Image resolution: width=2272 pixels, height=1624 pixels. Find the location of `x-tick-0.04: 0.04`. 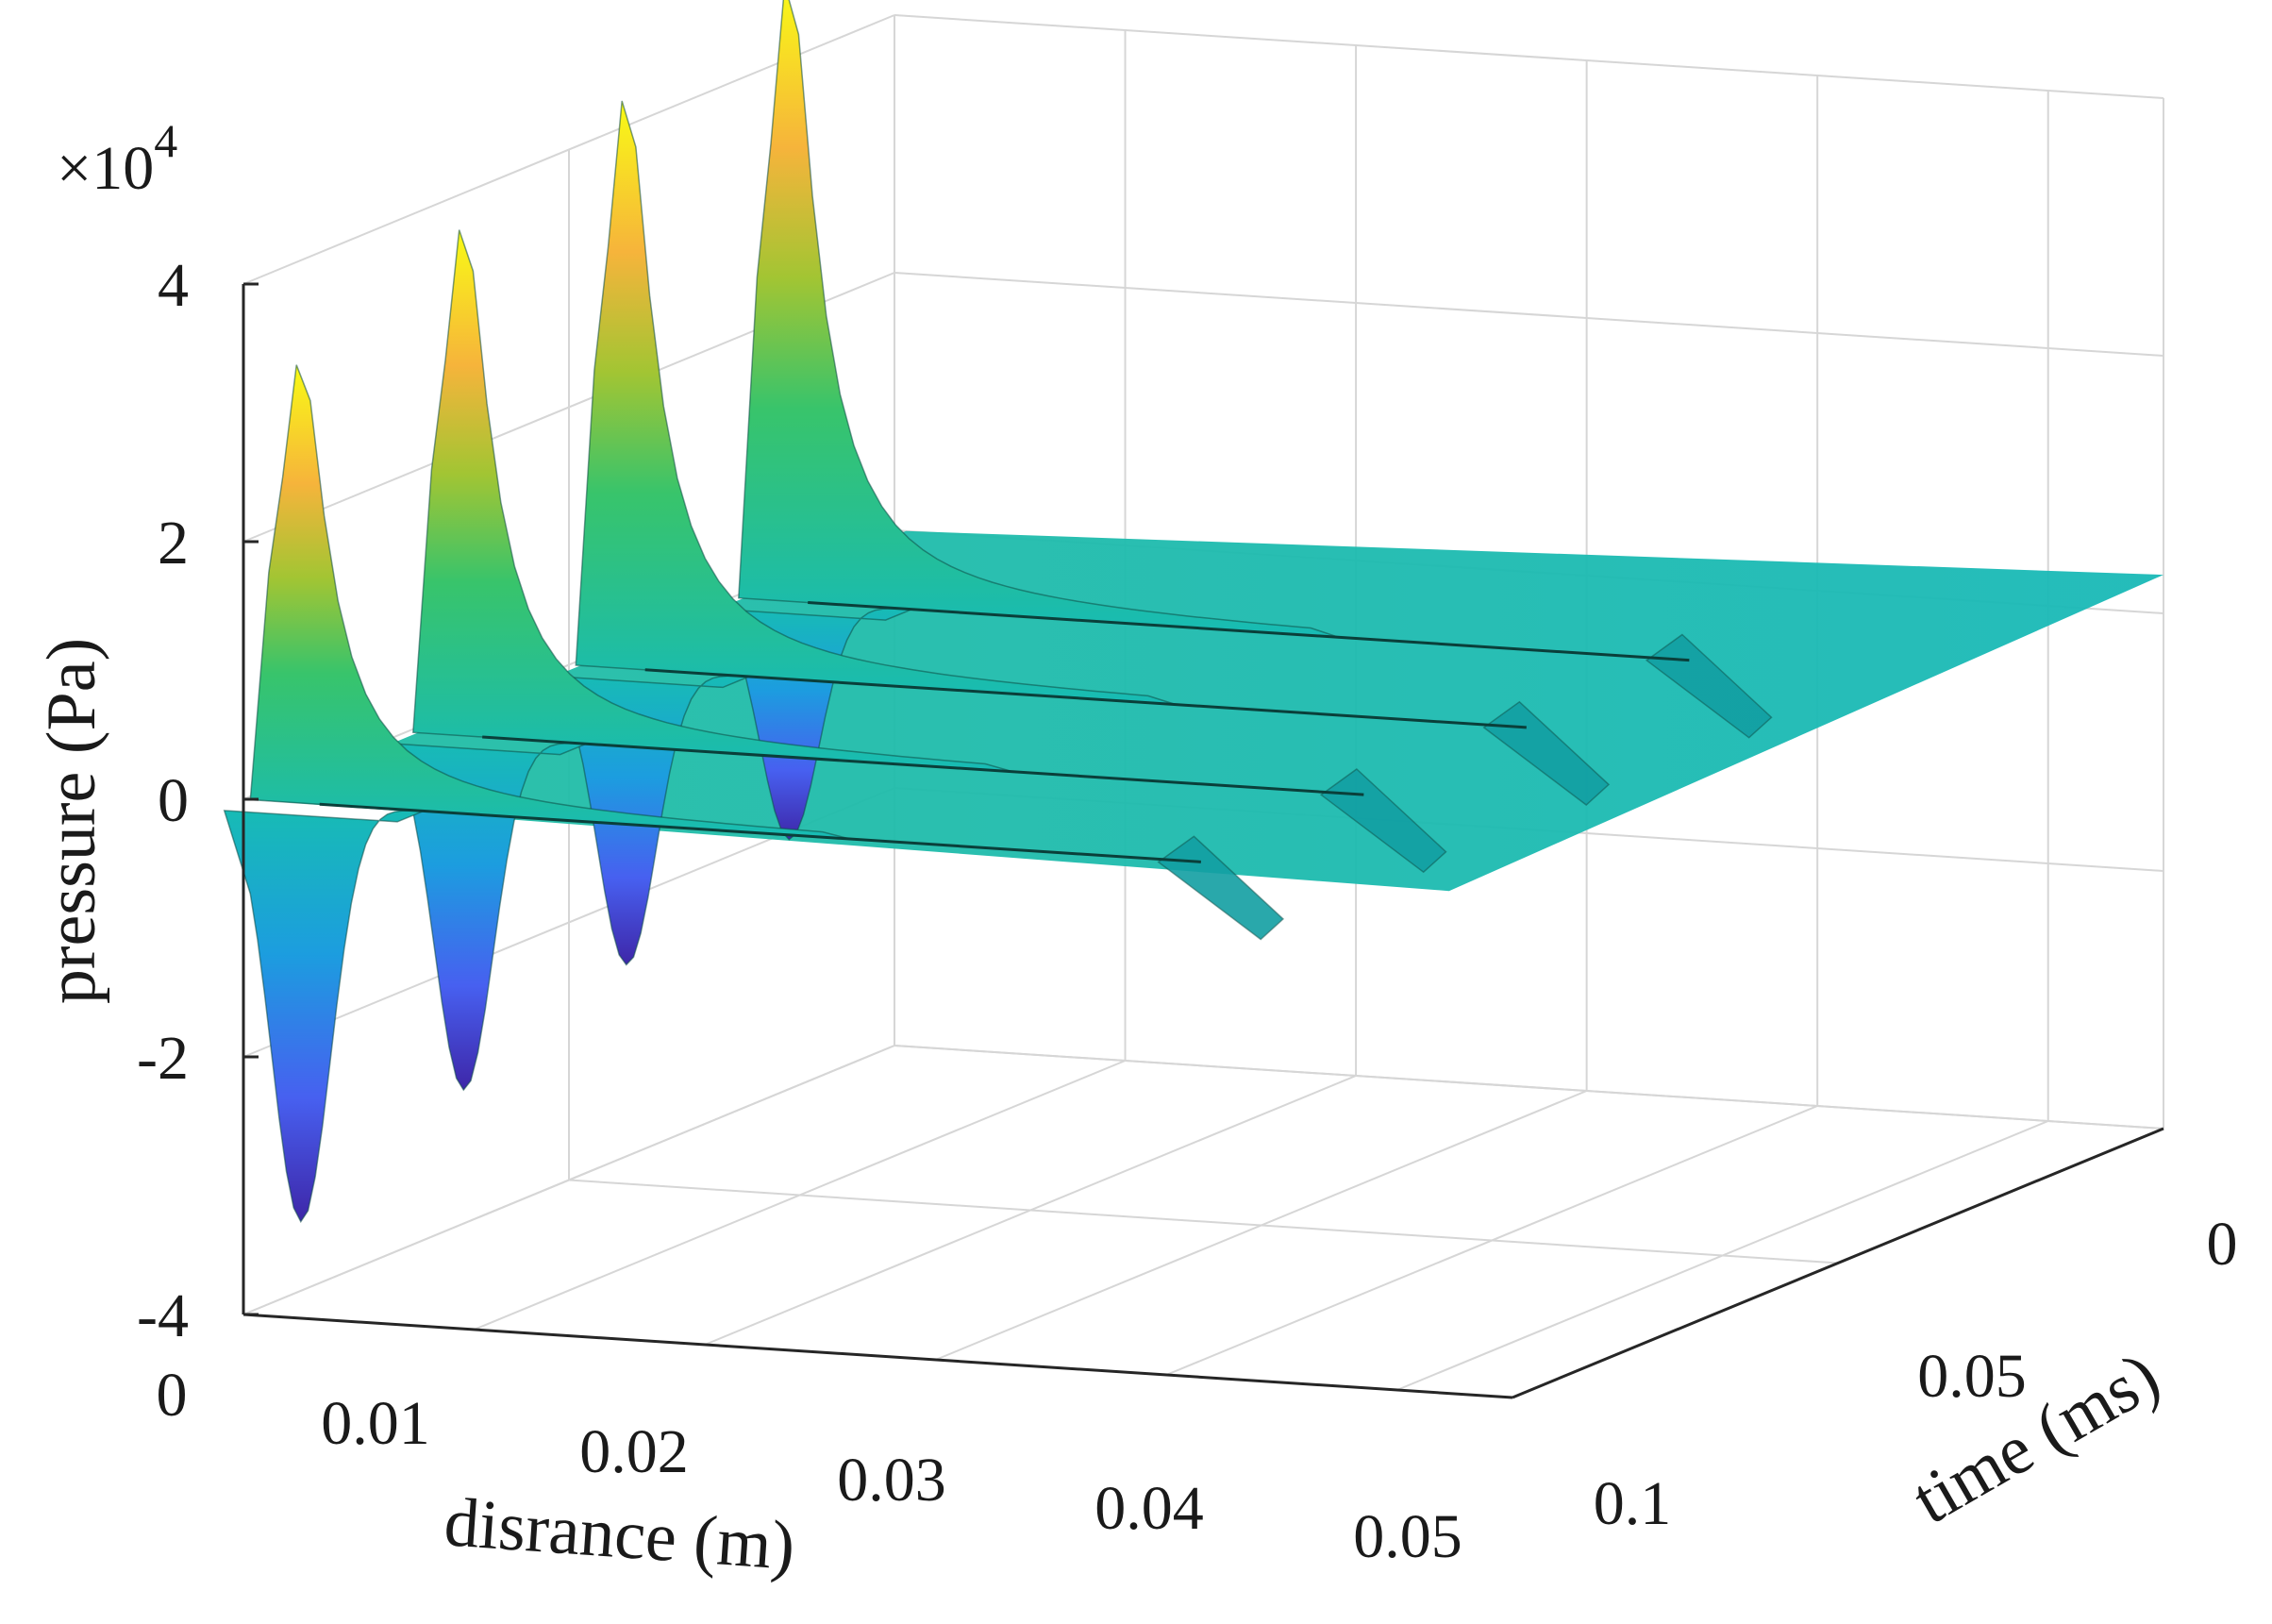

x-tick-0.04: 0.04 is located at coordinates (1149, 1508).